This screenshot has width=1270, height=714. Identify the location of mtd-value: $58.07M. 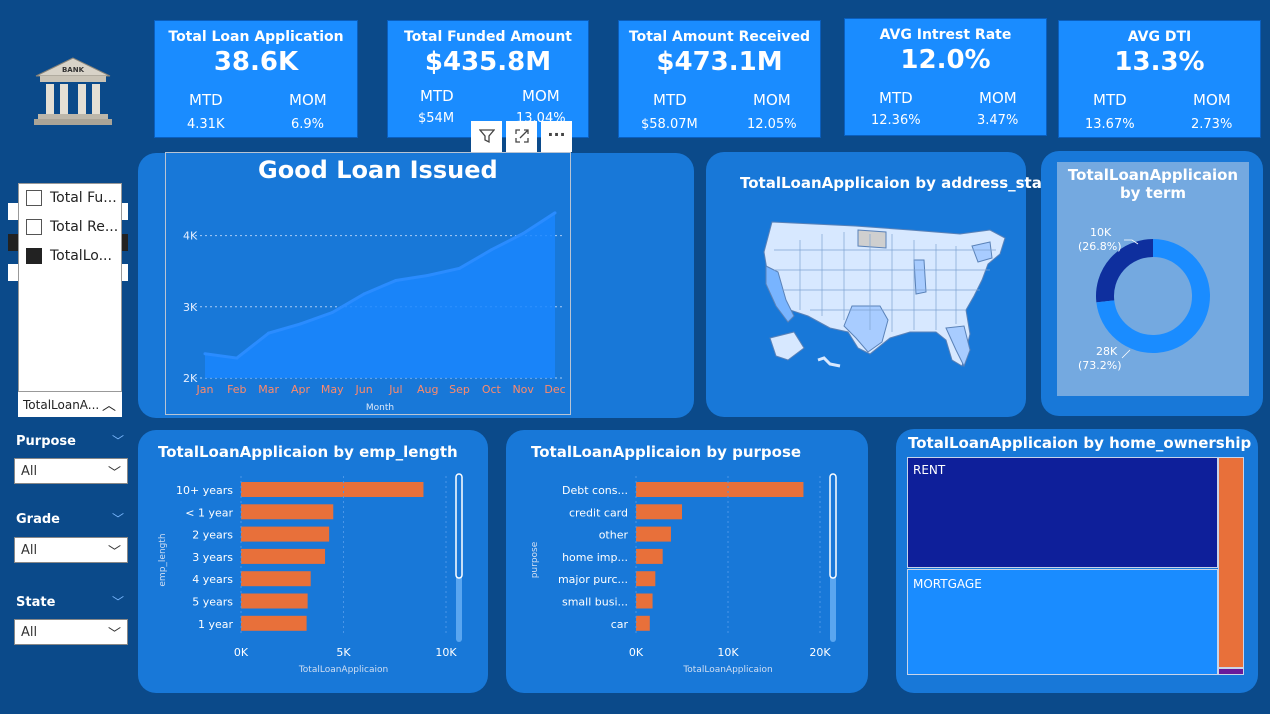
(669, 124).